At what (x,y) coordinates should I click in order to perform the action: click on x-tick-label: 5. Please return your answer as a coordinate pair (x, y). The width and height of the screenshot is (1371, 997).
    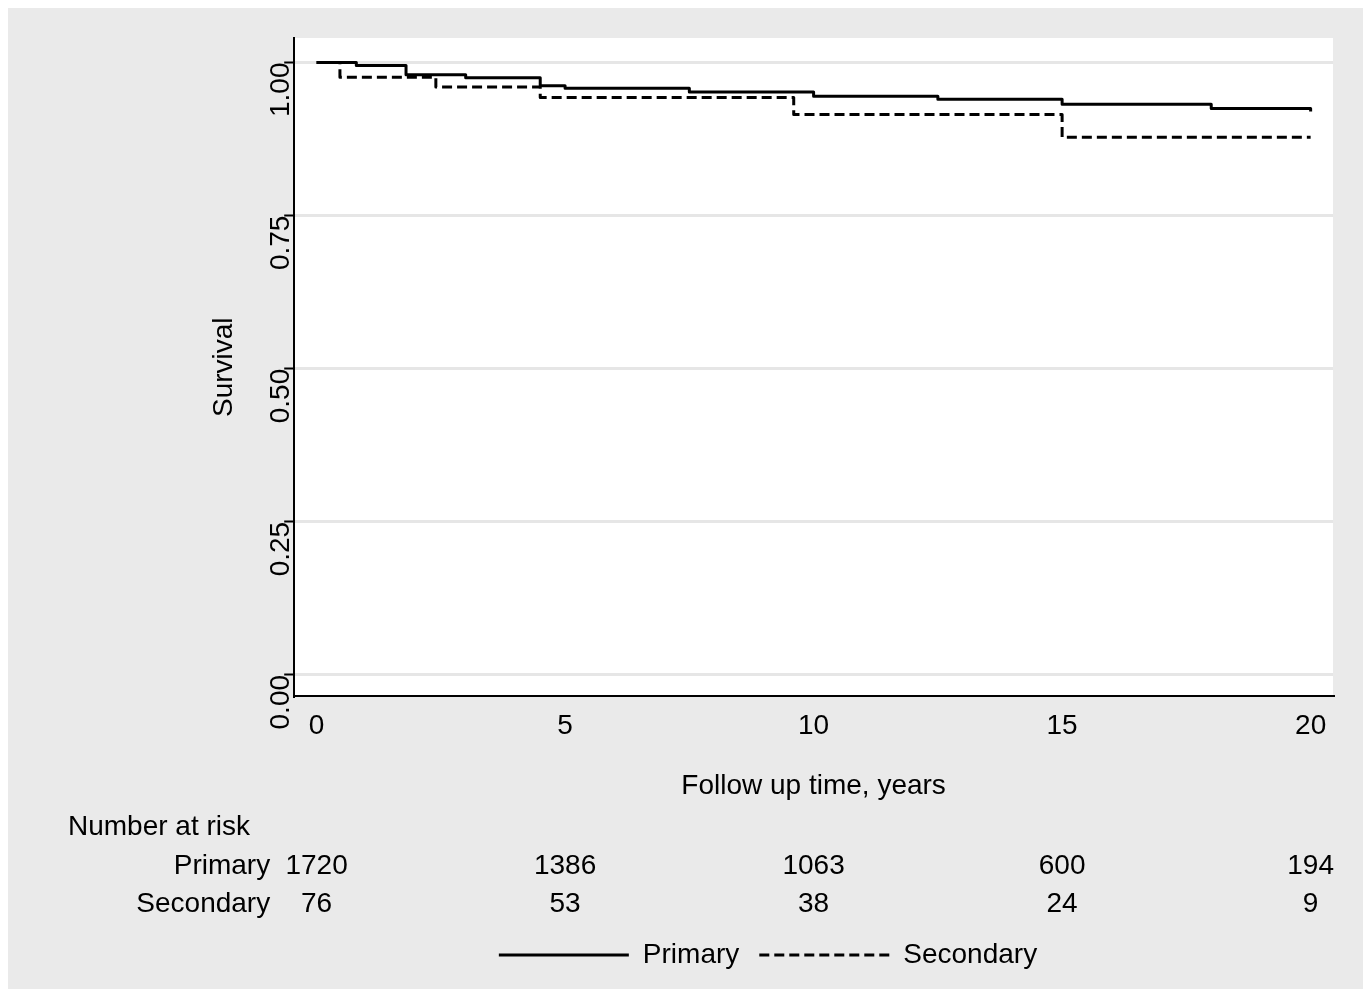
    Looking at the image, I should click on (565, 724).